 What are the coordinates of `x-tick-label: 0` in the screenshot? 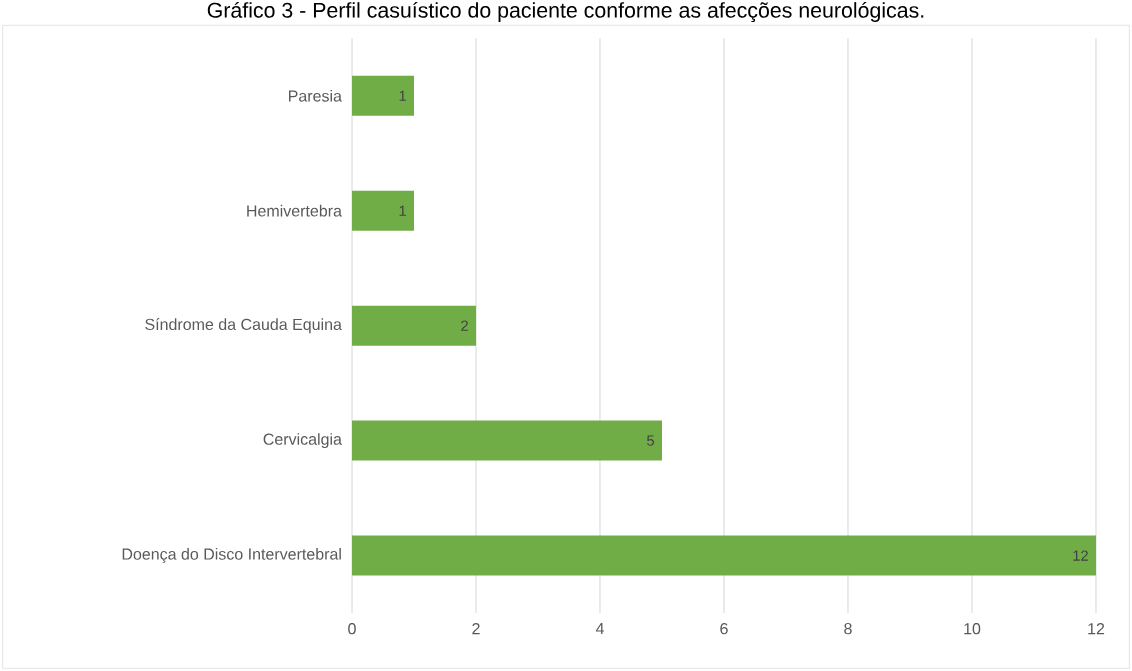 It's located at (352, 629).